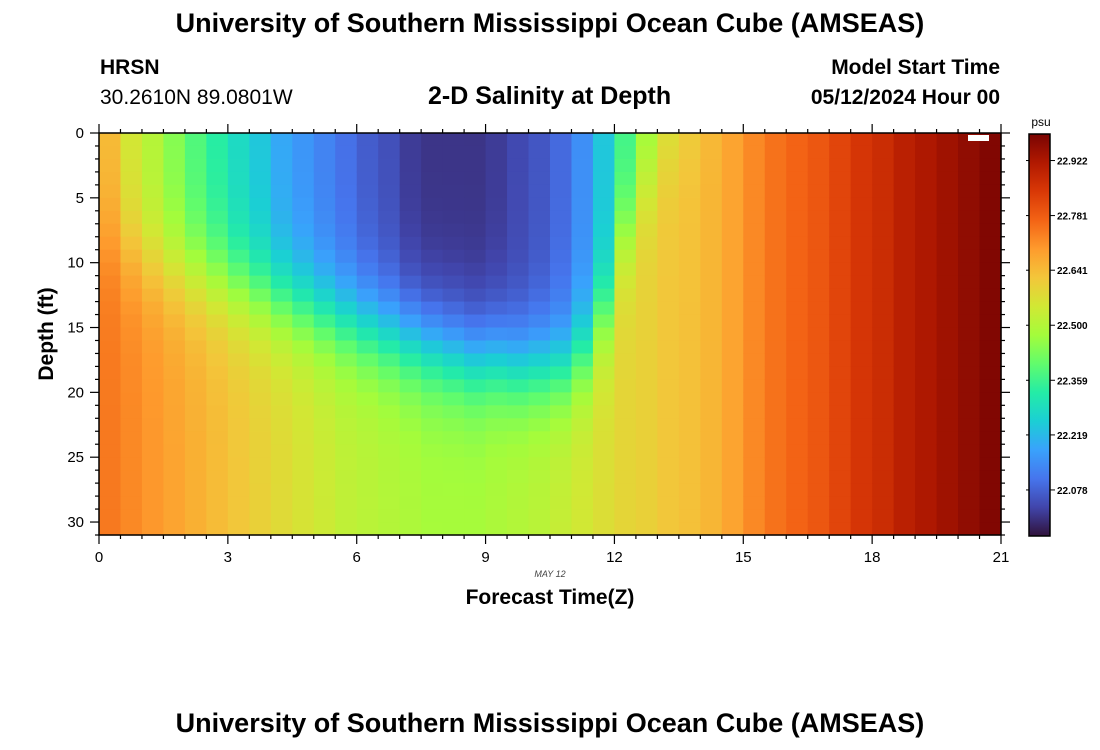 Image resolution: width=1100 pixels, height=750 pixels. What do you see at coordinates (1072, 381) in the screenshot?
I see `colorbar-tick-label: 22.359` at bounding box center [1072, 381].